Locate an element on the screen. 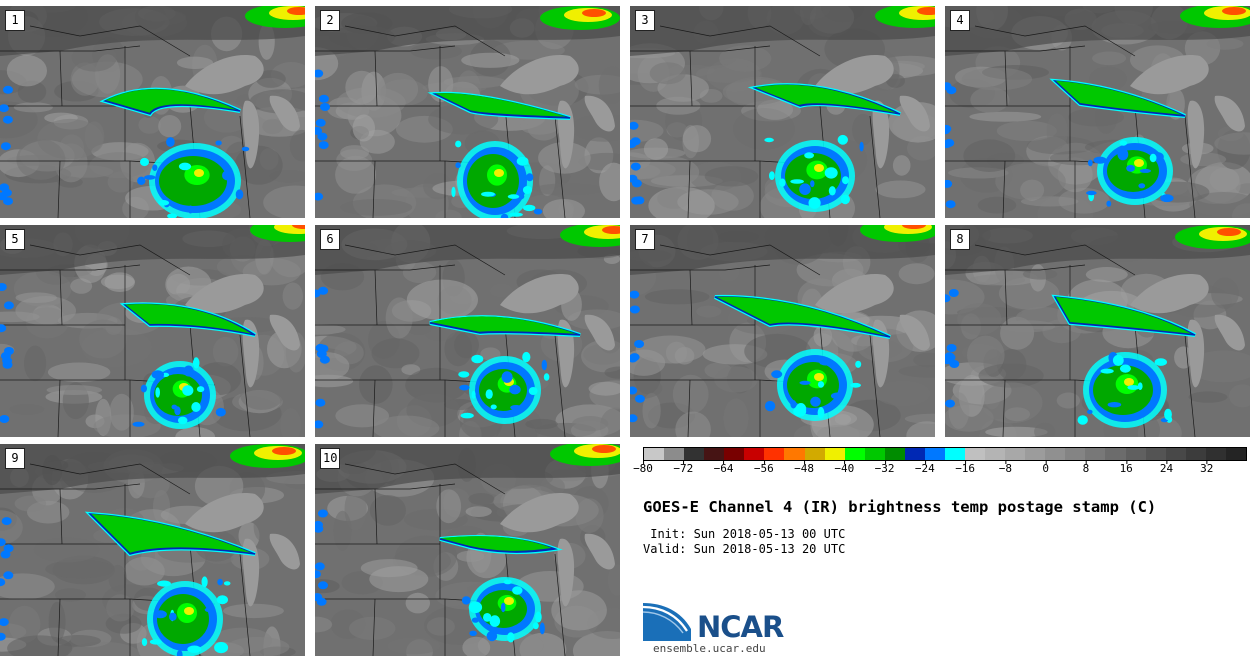 The image size is (1260, 657). colorbar-tick-label: −16 is located at coordinates (965, 467).